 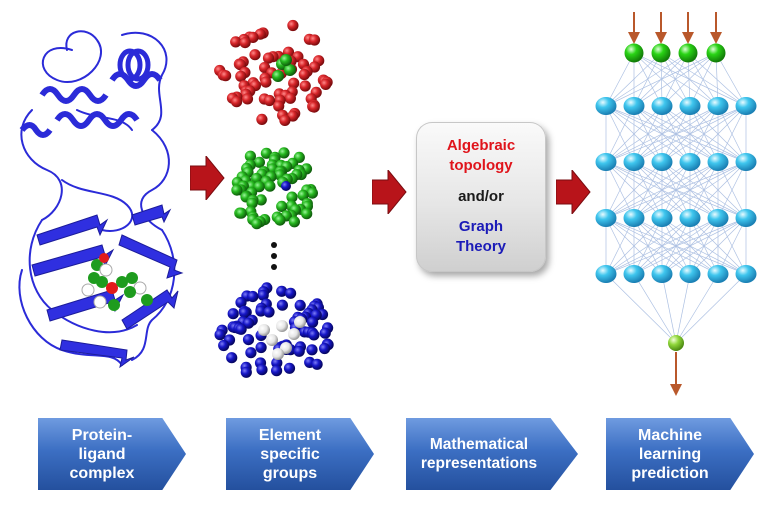 I want to click on step-element-specific-groups: Element specific groups, so click(x=300, y=454).